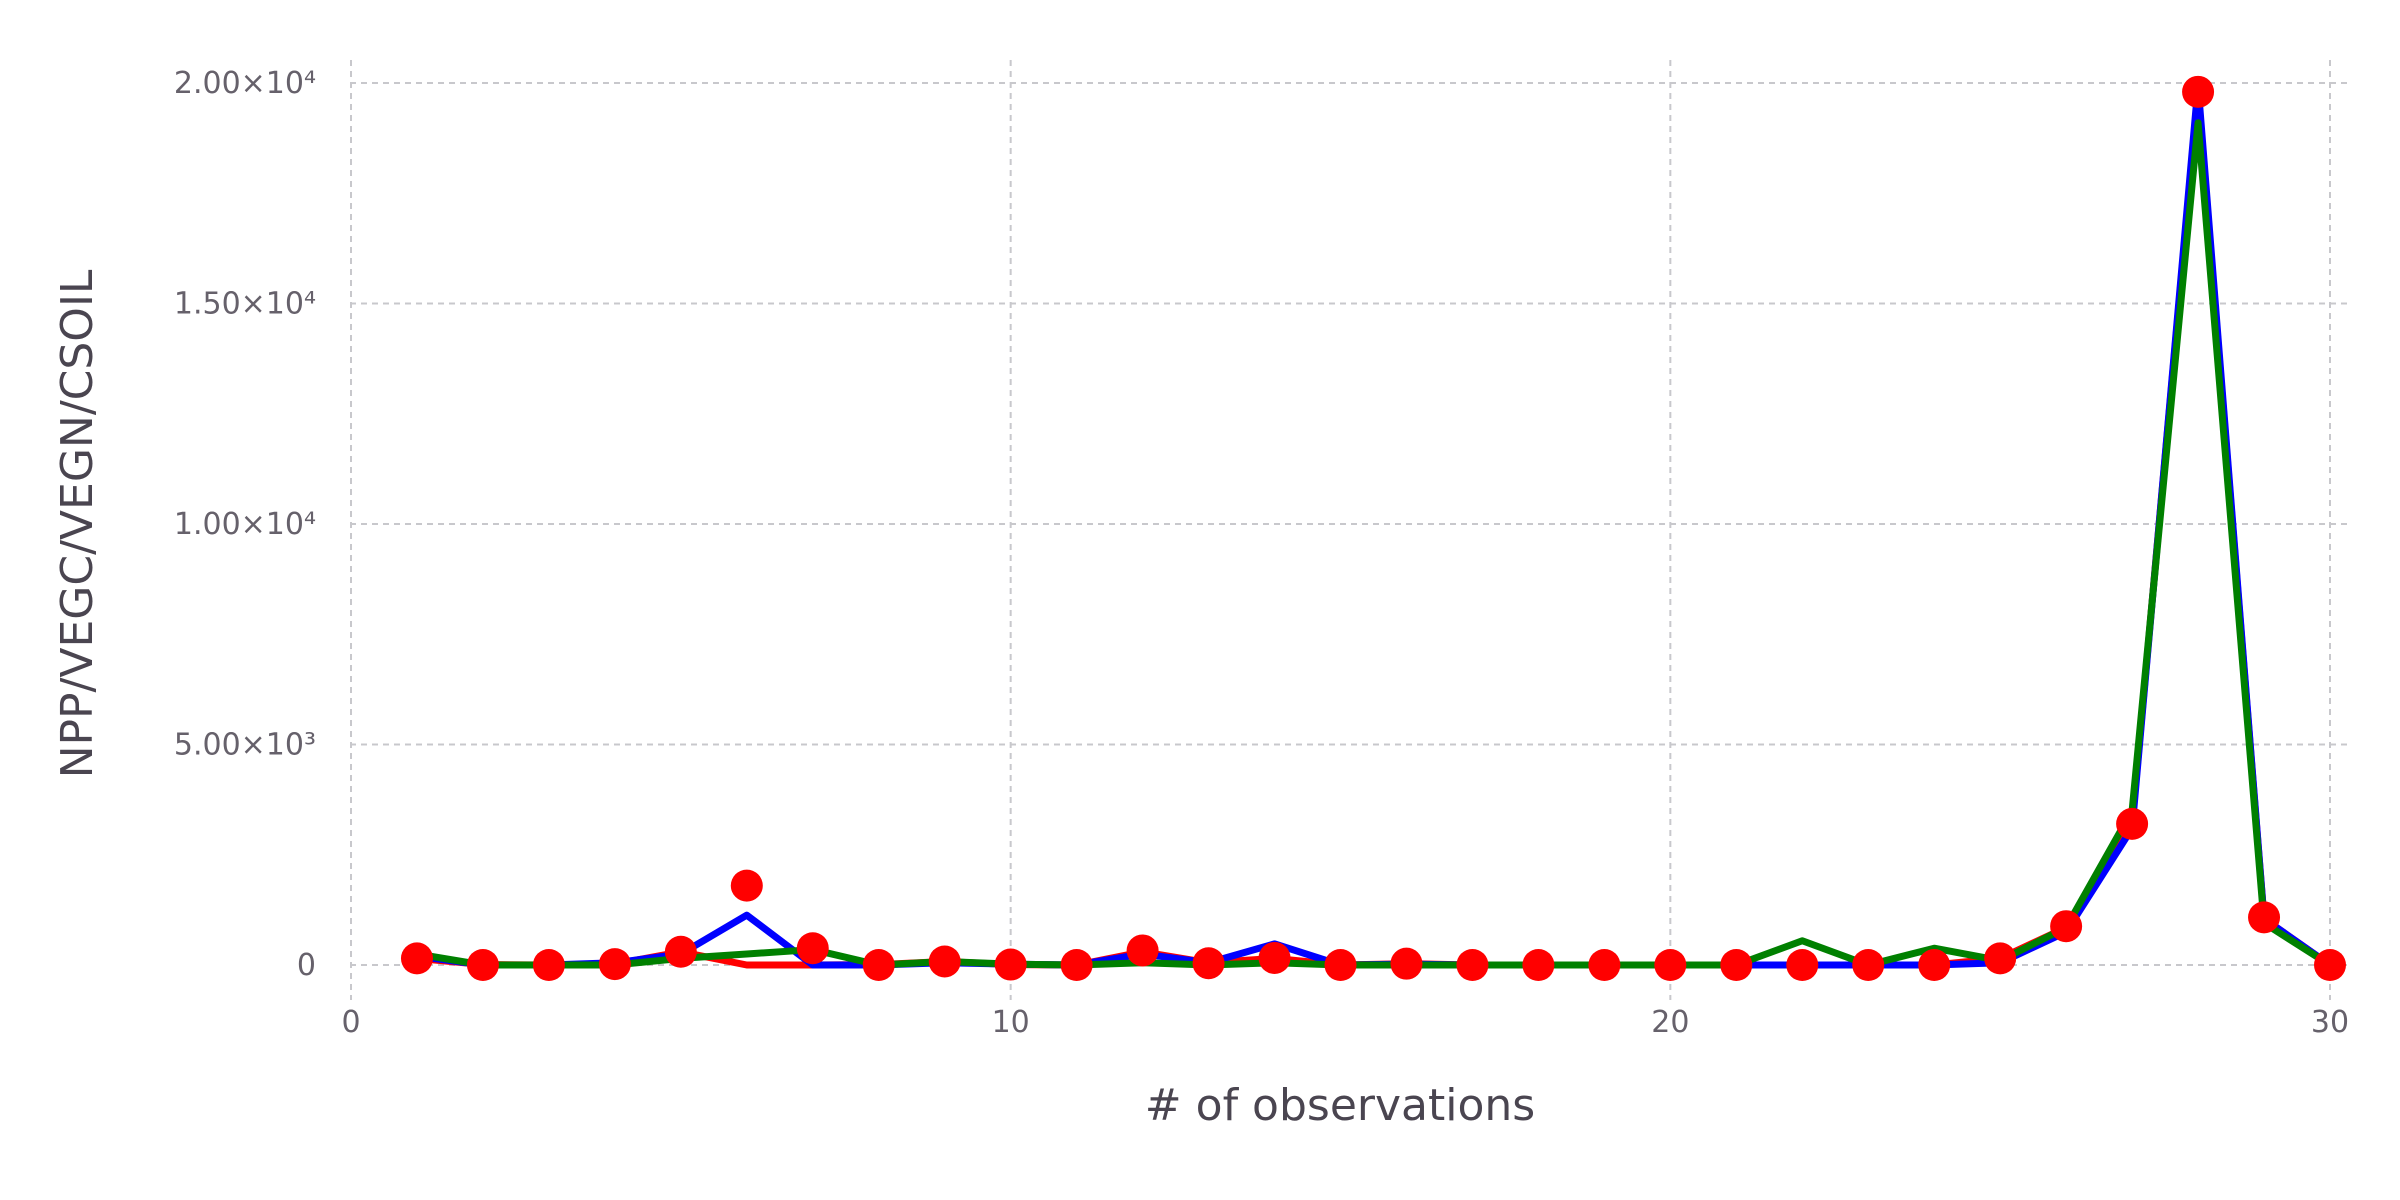 The width and height of the screenshot is (2400, 1200). Describe the element at coordinates (245, 524) in the screenshot. I see `y-tick-label: 1.00×10⁴` at that location.